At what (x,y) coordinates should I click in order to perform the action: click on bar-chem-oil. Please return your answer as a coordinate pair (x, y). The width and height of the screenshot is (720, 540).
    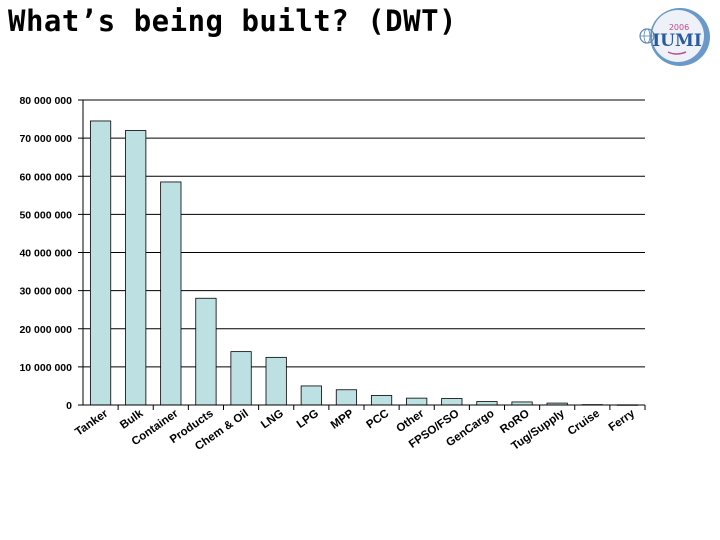
    Looking at the image, I should click on (241, 378).